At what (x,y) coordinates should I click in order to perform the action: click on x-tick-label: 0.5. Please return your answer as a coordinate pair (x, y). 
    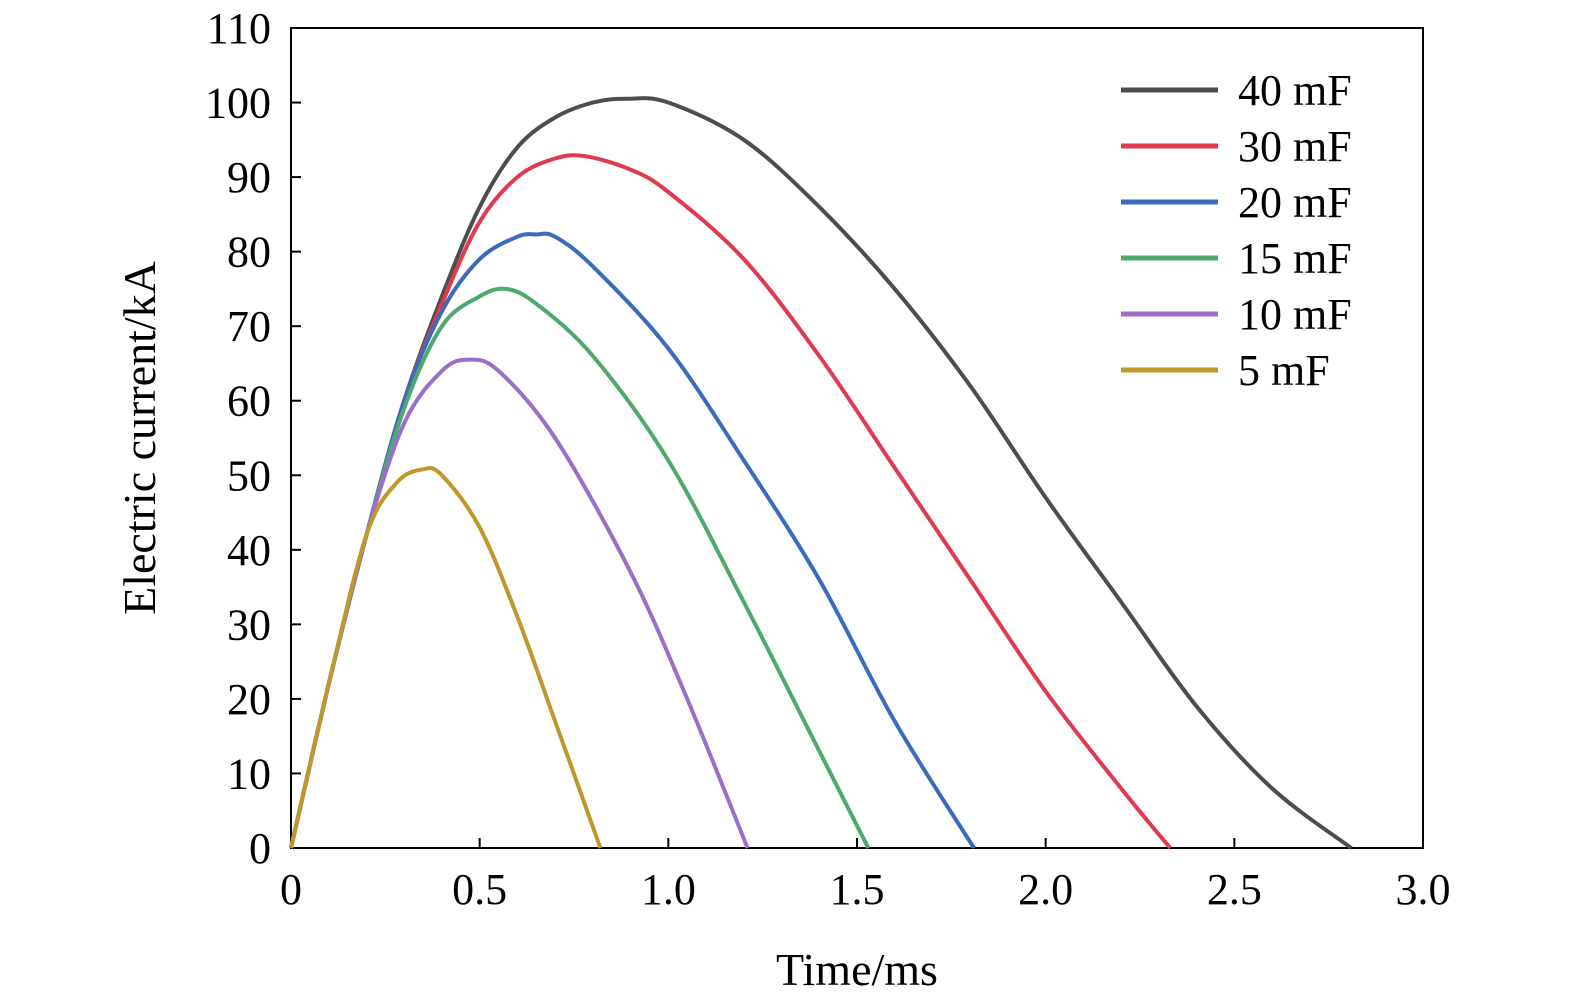
    Looking at the image, I should click on (479, 889).